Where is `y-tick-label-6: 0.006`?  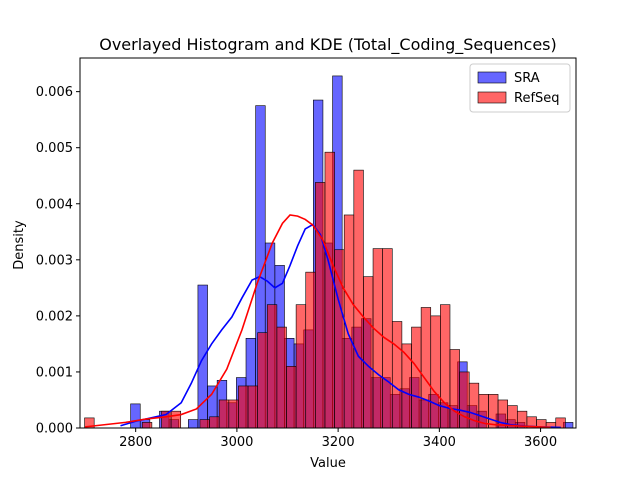
y-tick-label-6: 0.006 is located at coordinates (54, 92).